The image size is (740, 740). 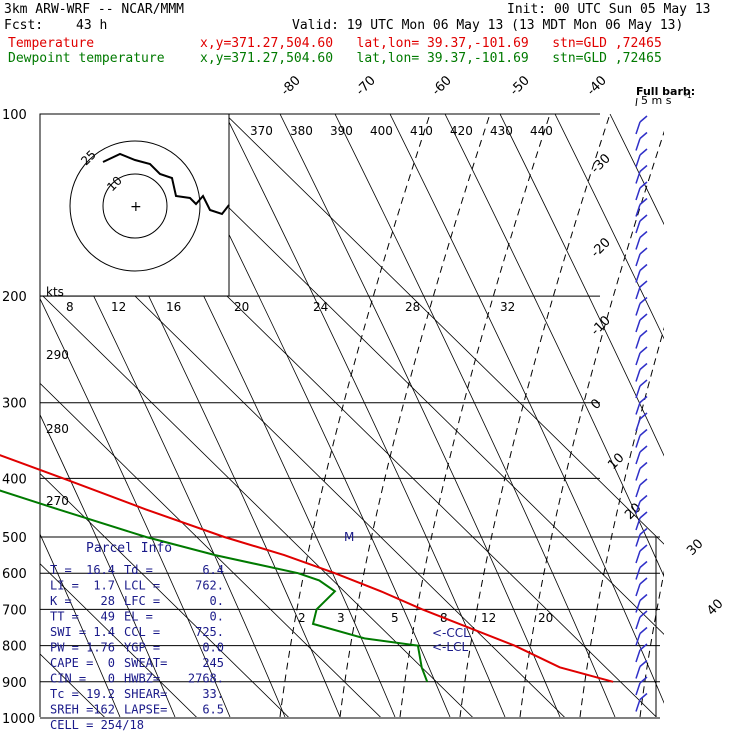 I want to click on dry-adiabat-label: 290, so click(x=57, y=355).